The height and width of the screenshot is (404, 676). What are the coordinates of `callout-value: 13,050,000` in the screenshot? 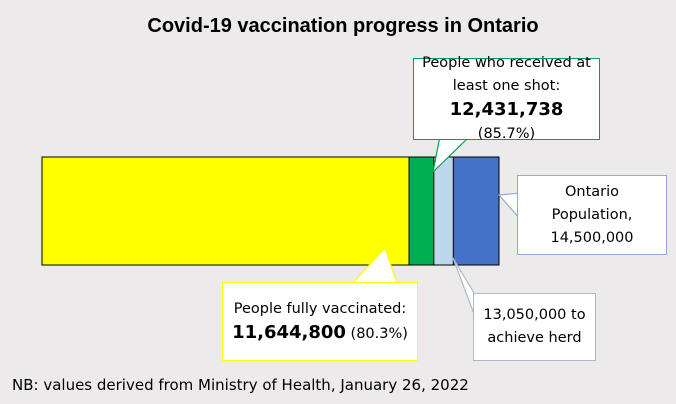 It's located at (525, 315).